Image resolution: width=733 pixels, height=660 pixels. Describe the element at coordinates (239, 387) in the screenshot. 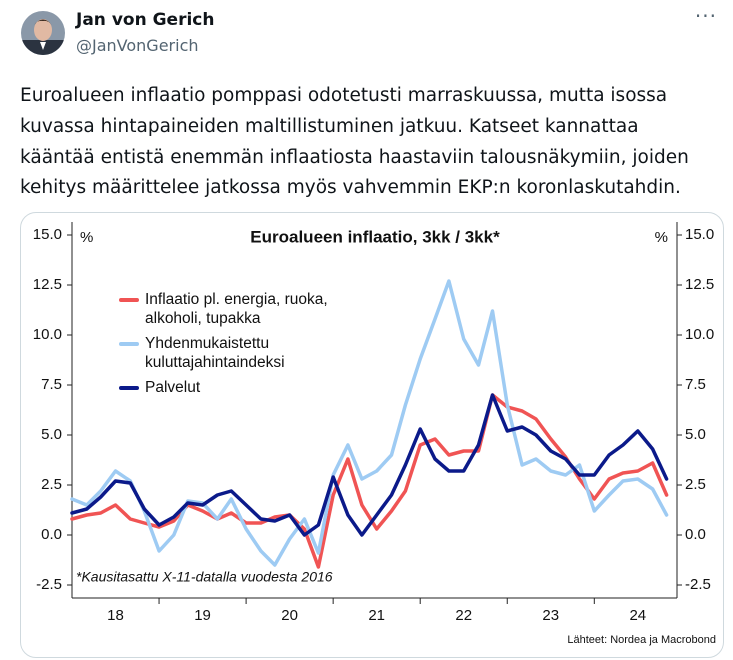

I see `legend-item: Palvelut` at that location.